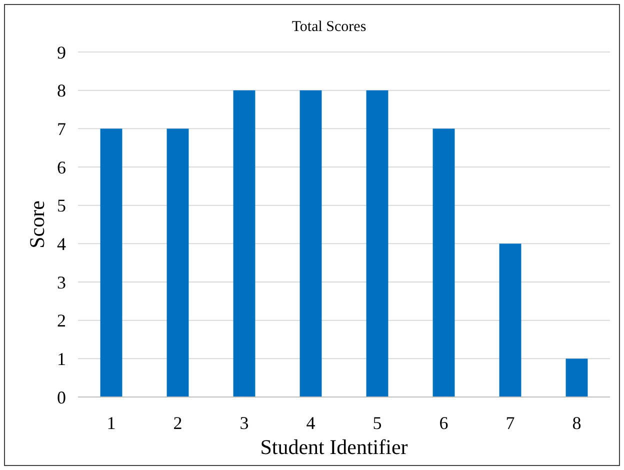  Describe the element at coordinates (244, 423) in the screenshot. I see `x-tick-label: 3` at that location.